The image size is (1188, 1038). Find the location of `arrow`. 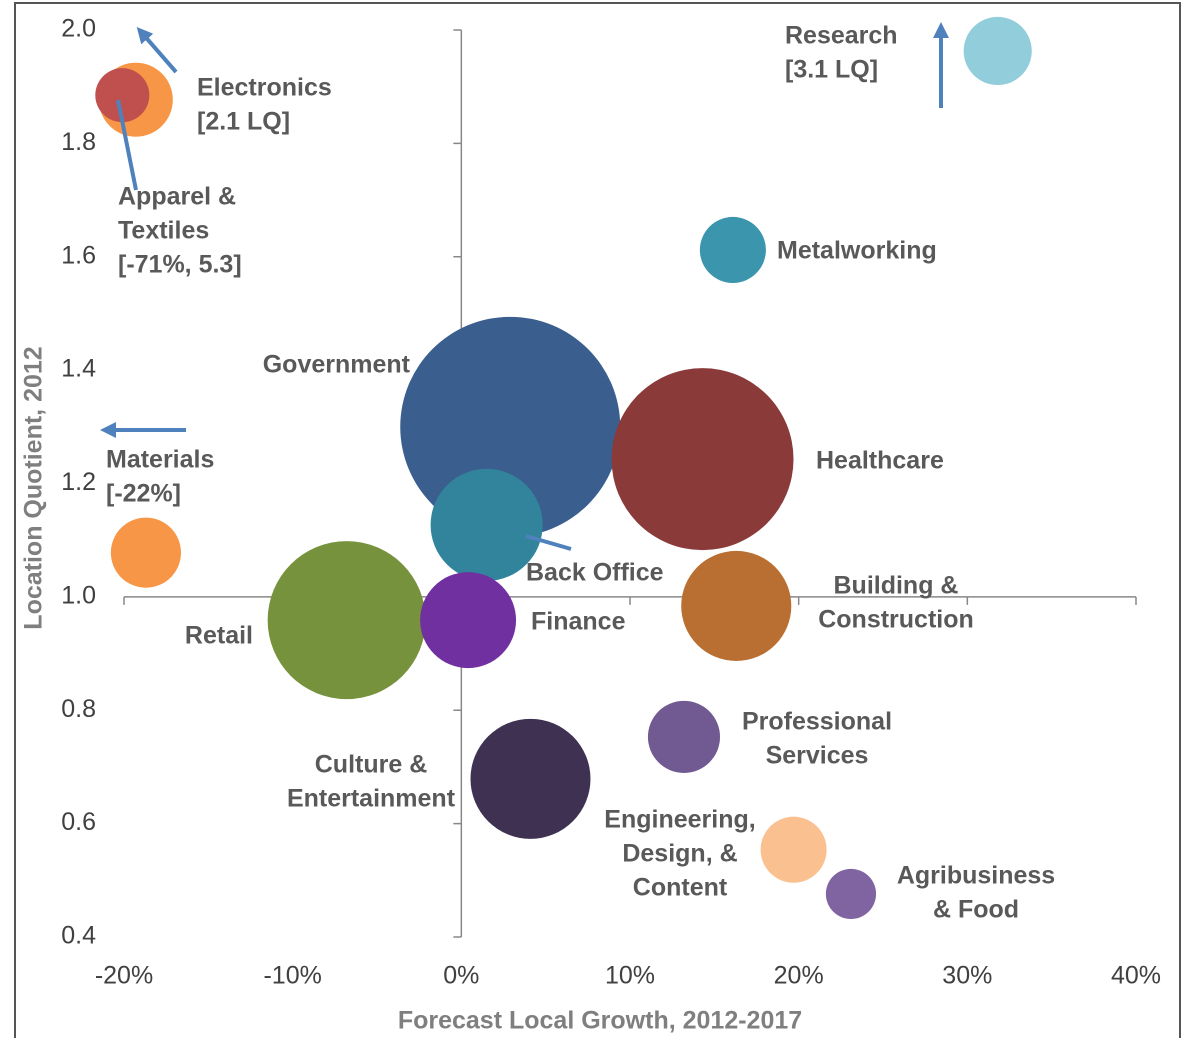

arrow is located at coordinates (157, 50).